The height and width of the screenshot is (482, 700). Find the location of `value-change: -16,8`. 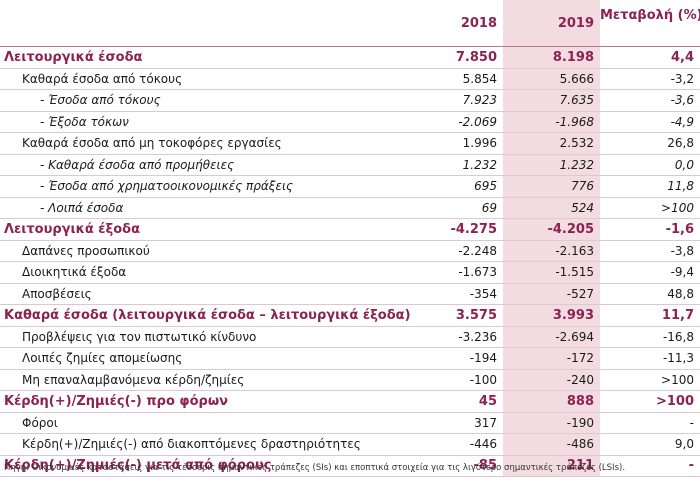

value-change: -16,8 is located at coordinates (650, 337).